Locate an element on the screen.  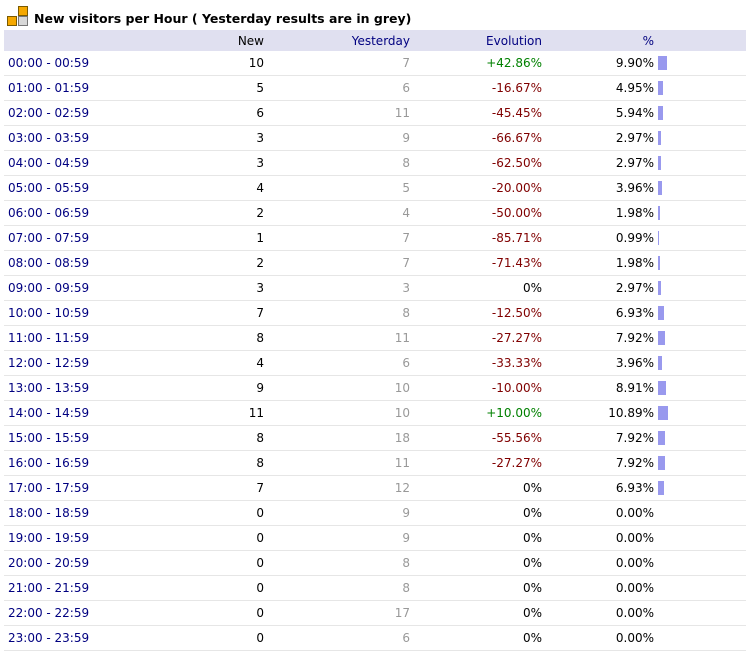
table-row: 15:00 - 15:59 8 18 -55.56% 7.92% is located at coordinates (375, 438).